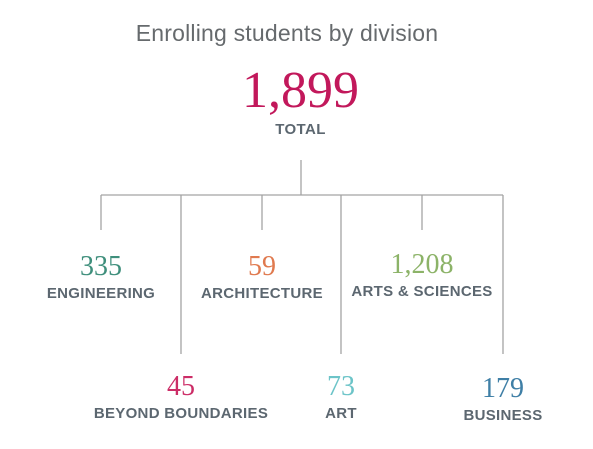  I want to click on division-label: BEYOND BOUNDARIES, so click(181, 413).